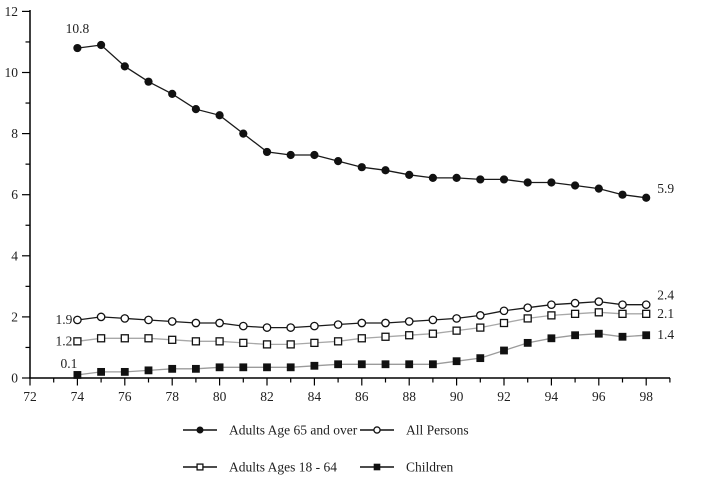 The image size is (712, 490). I want to click on svg-text: 84, so click(315, 396).